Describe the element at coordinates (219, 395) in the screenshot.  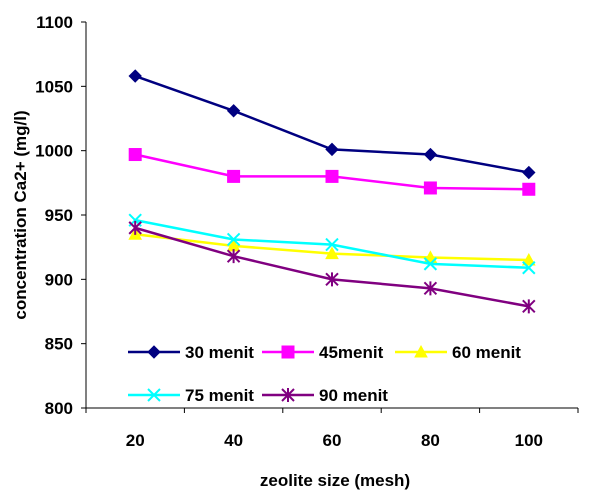
I see `legend-label: 75 menit` at that location.